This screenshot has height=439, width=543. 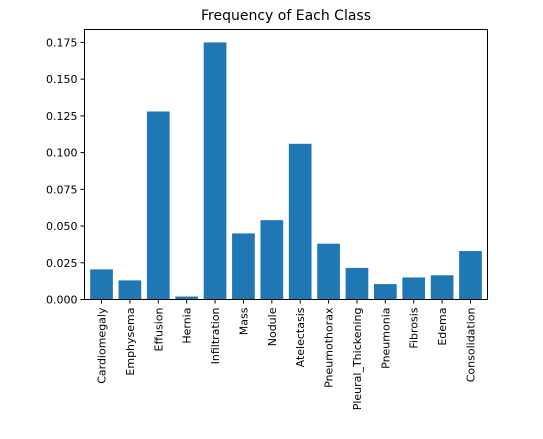 What do you see at coordinates (65, 171) in the screenshot?
I see `y-axis: 0.000 0.025 0.050 0.075 0.100 0.125 0.150 0.175` at bounding box center [65, 171].